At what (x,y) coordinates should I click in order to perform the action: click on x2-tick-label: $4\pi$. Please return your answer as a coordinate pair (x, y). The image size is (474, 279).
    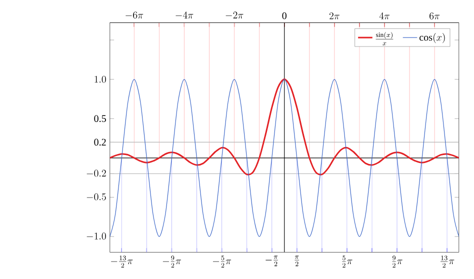
    Looking at the image, I should click on (384, 16).